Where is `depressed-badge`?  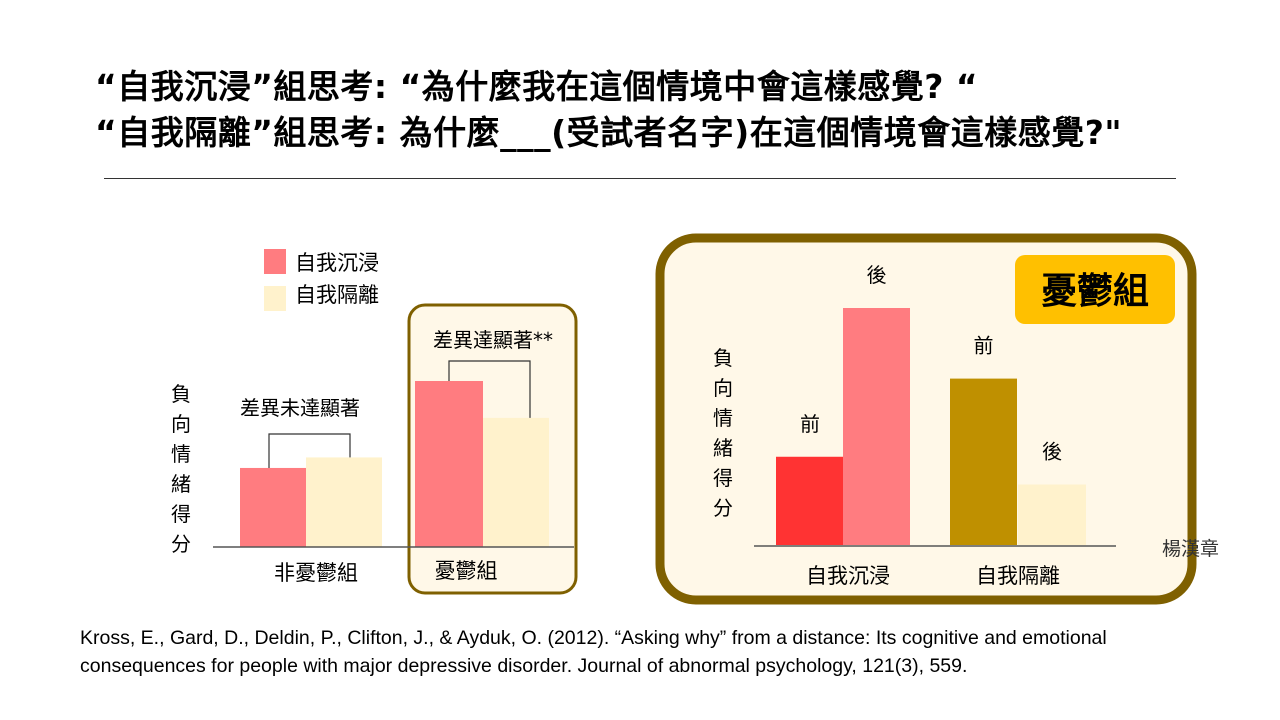 depressed-badge is located at coordinates (1095, 289).